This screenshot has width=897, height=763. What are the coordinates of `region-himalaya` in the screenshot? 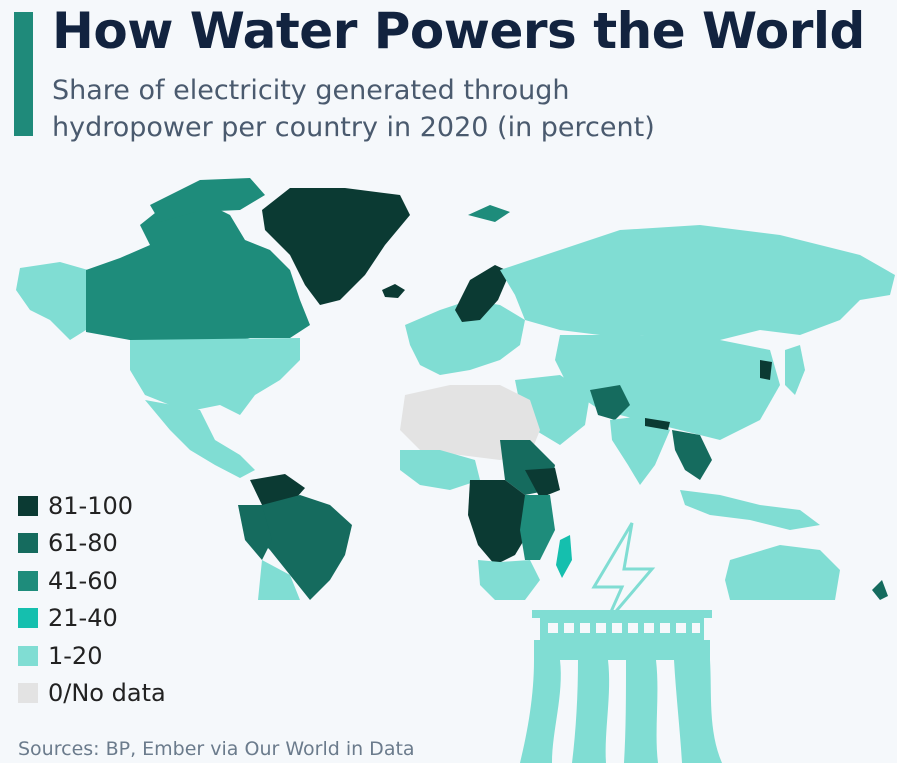 It's located at (657, 424).